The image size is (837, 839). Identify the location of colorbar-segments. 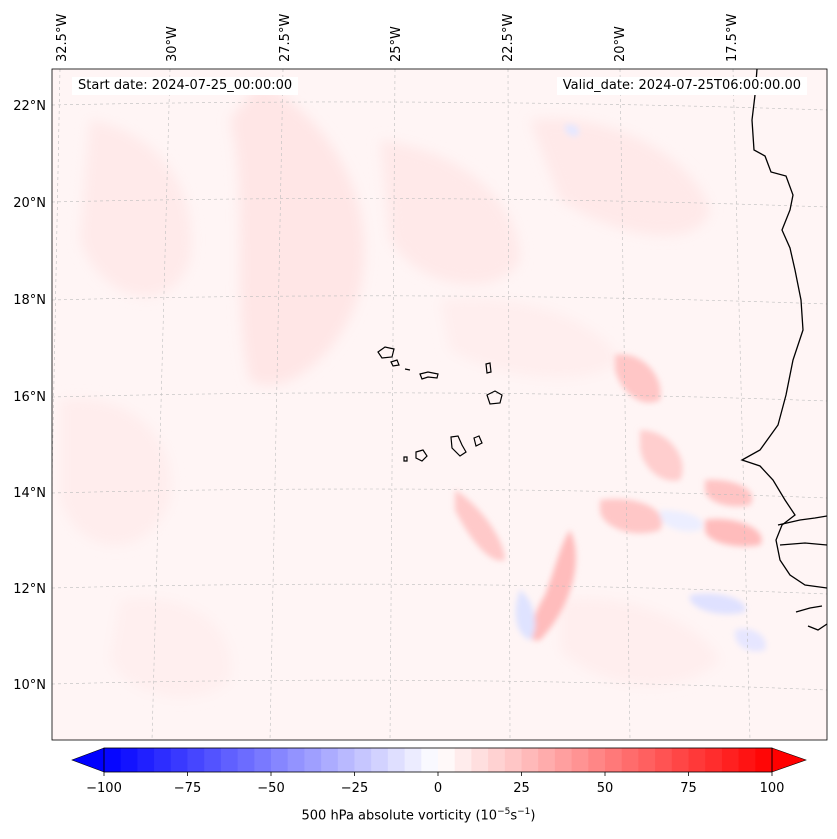
(438, 760).